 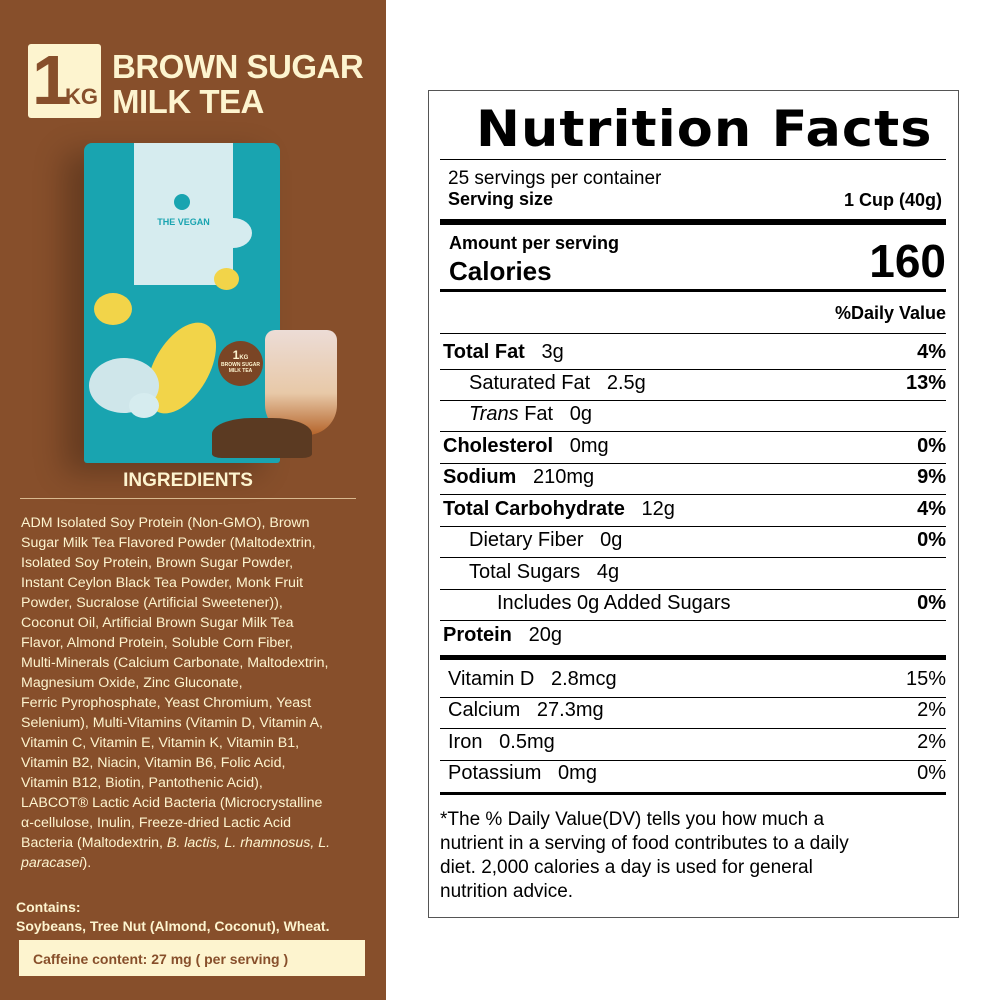 I want to click on brand-logo-icon, so click(x=182, y=202).